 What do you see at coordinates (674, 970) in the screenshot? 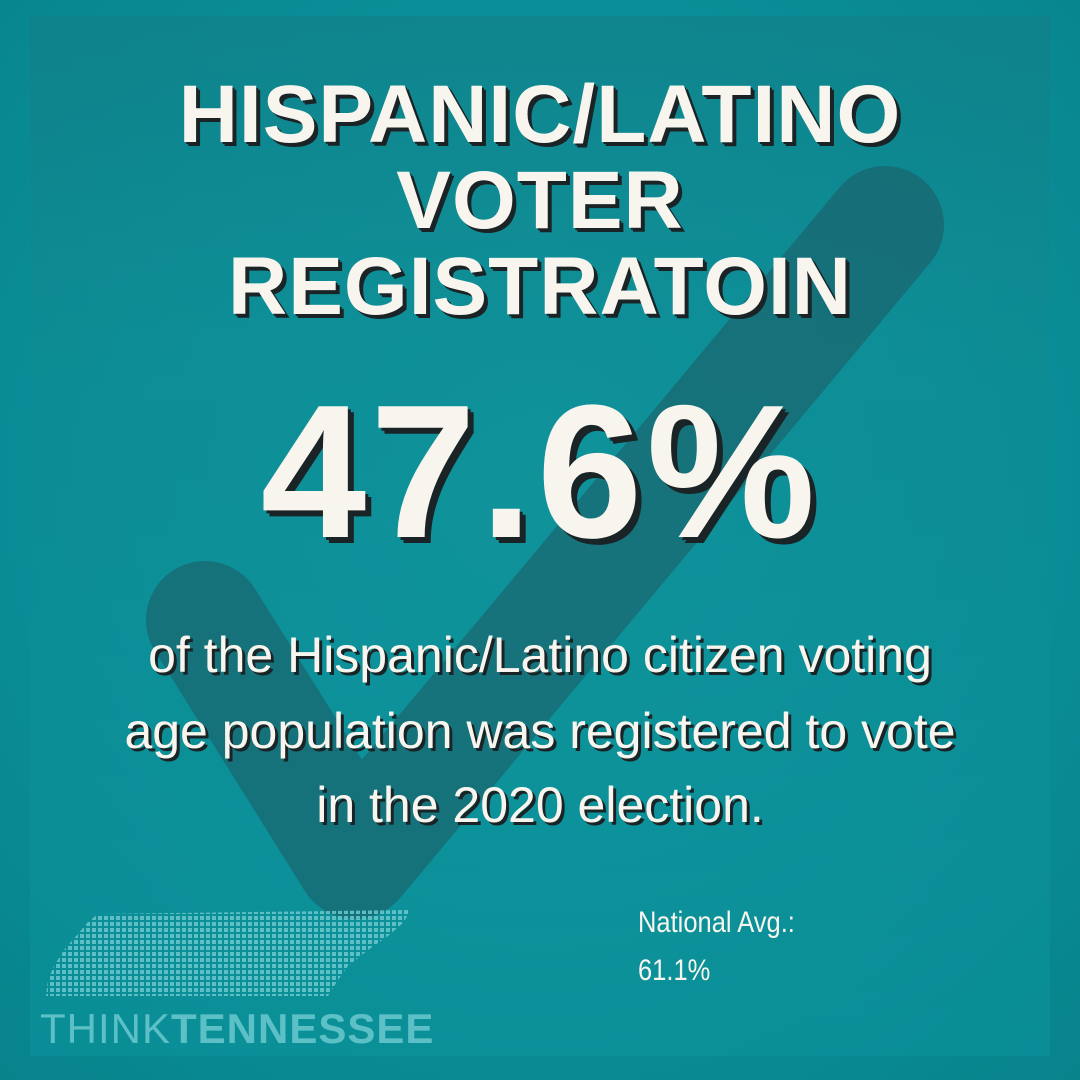
I see `national-average-value: 61.1%` at bounding box center [674, 970].